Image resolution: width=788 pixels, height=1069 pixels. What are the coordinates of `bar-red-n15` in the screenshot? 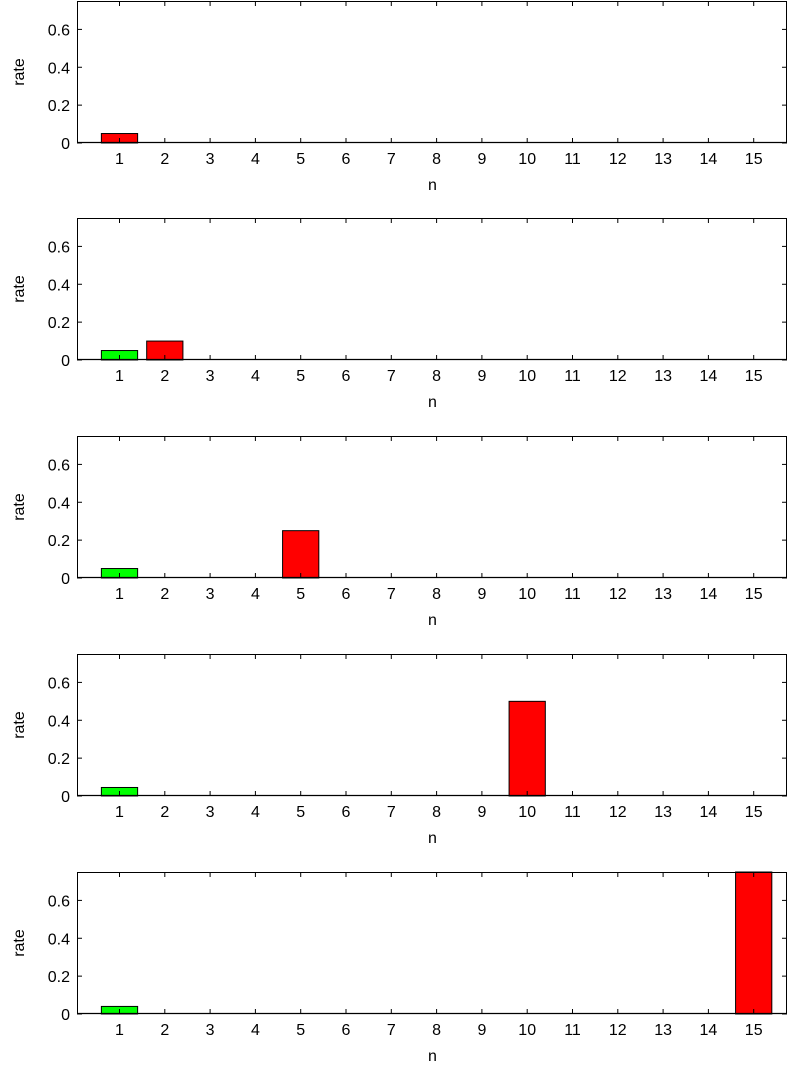 It's located at (754, 943).